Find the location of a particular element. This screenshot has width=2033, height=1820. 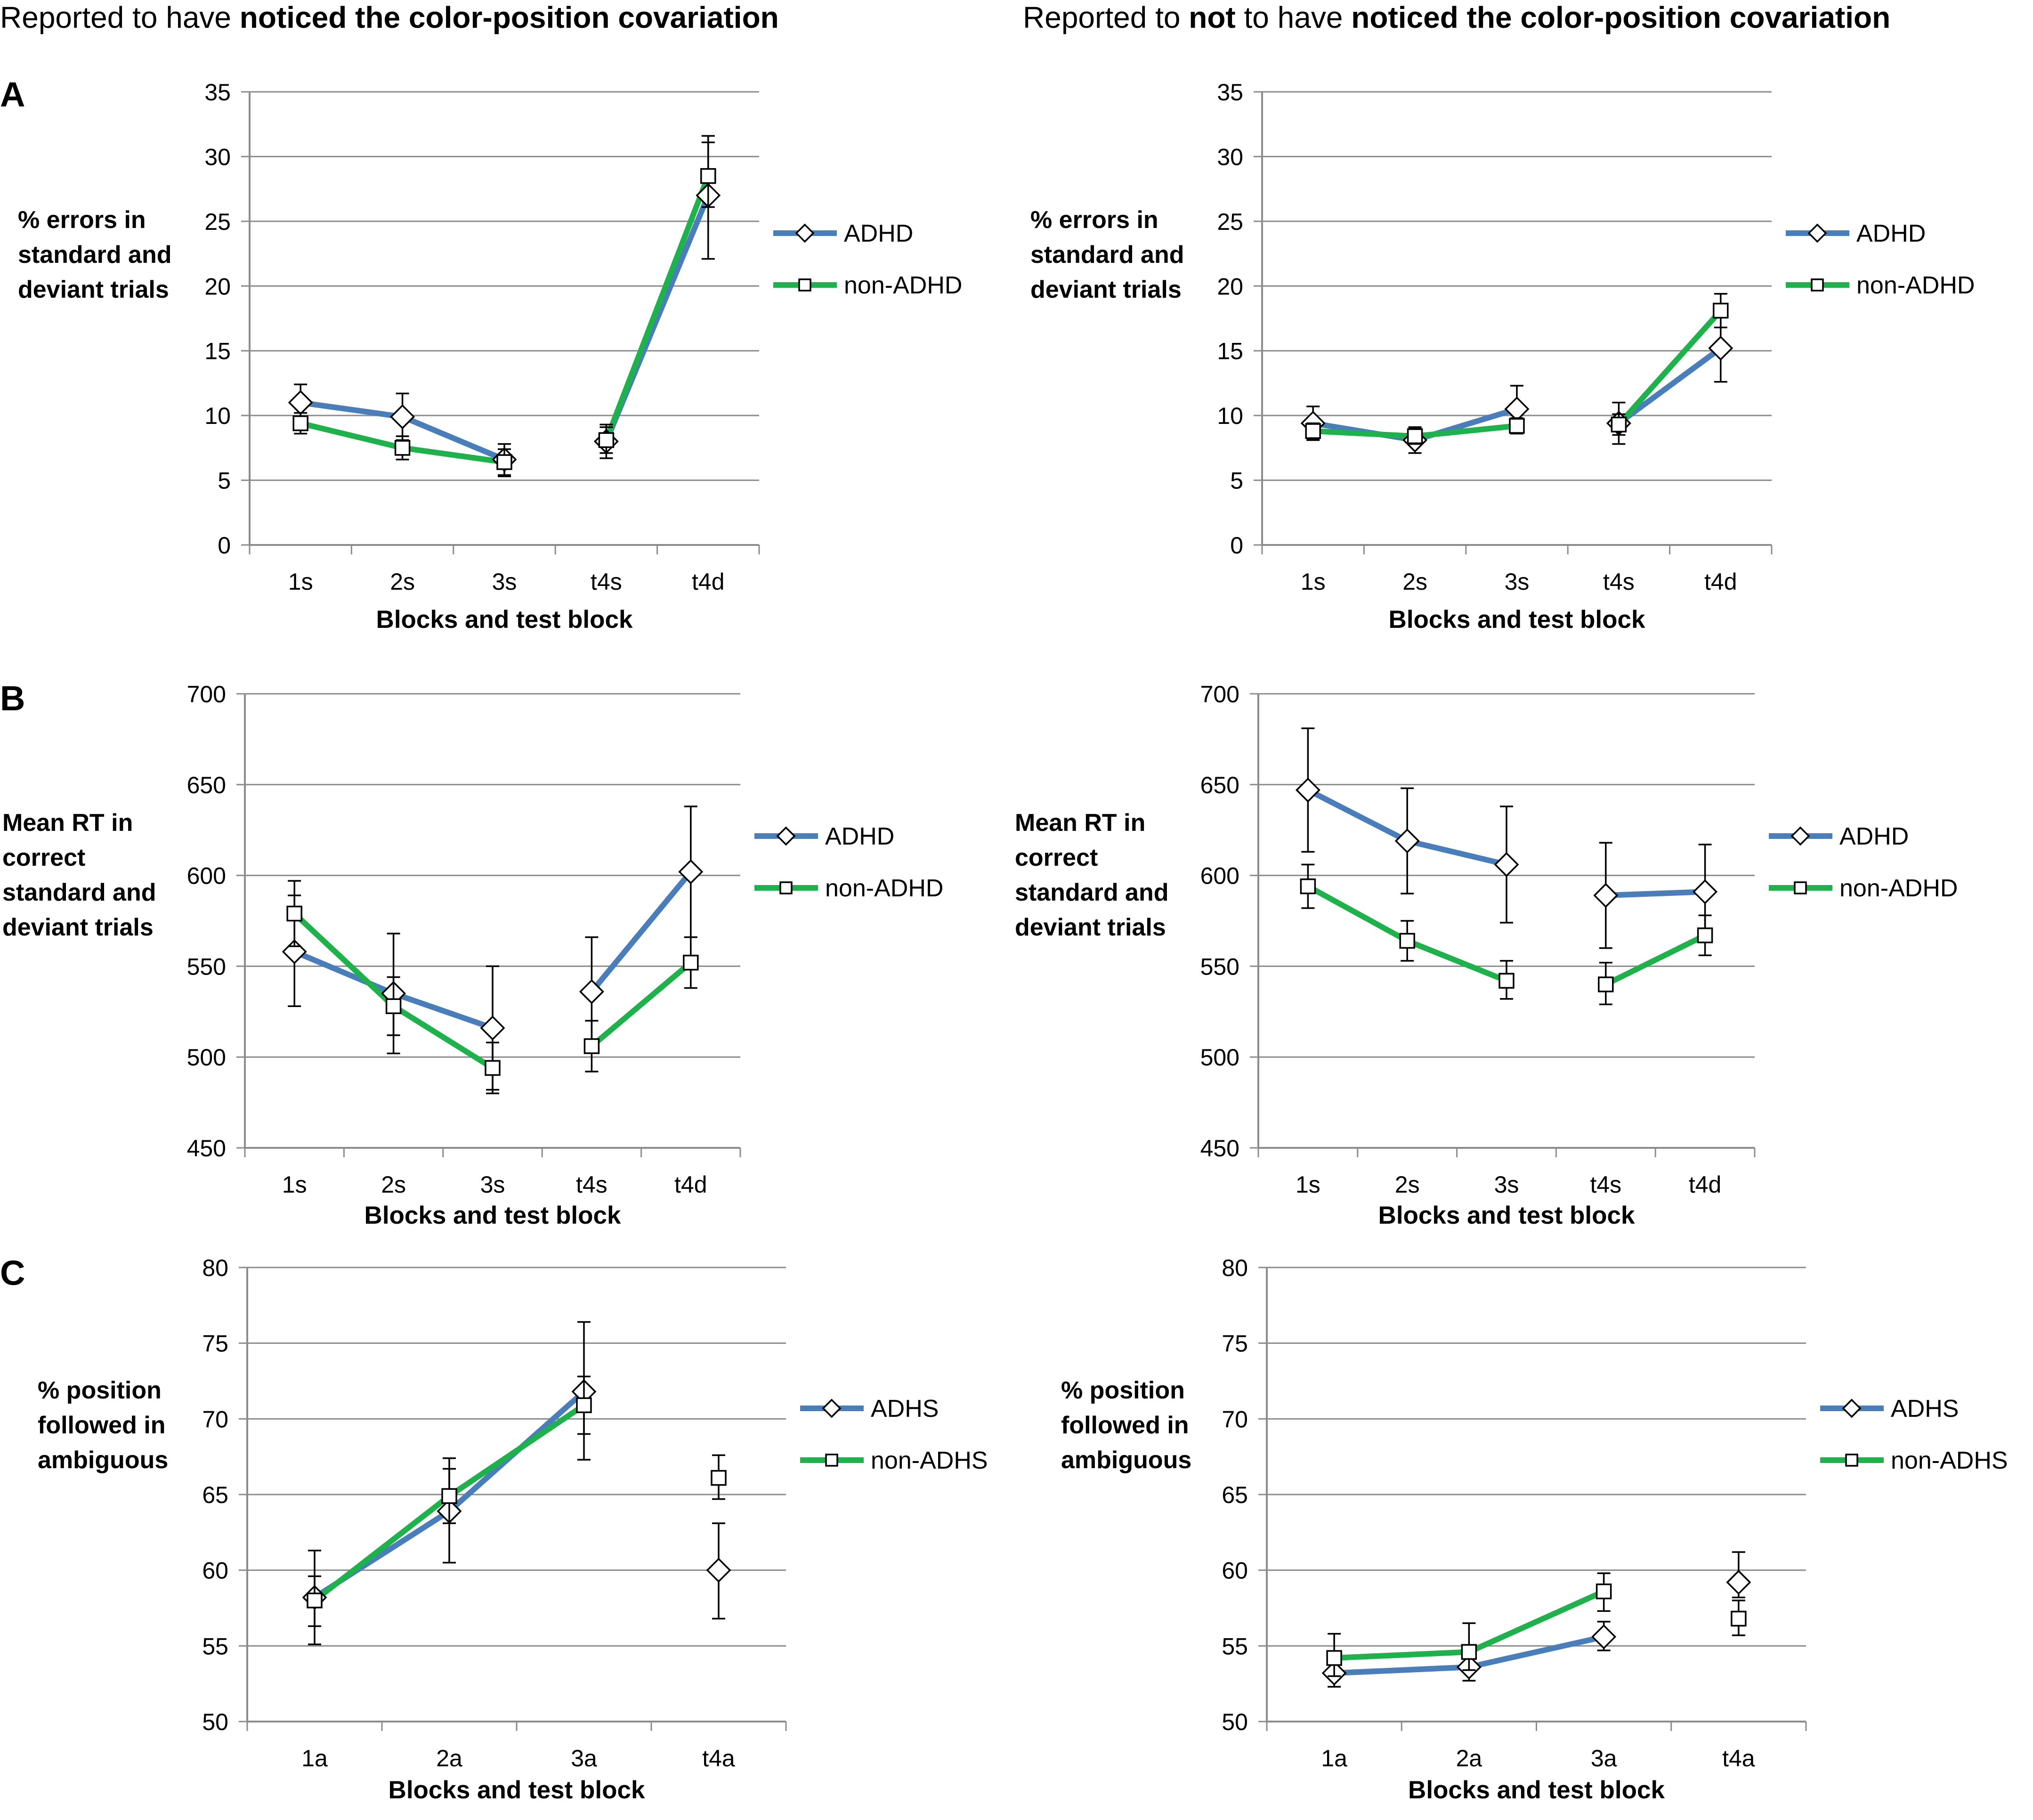

legend-label: ADHS is located at coordinates (905, 1408).